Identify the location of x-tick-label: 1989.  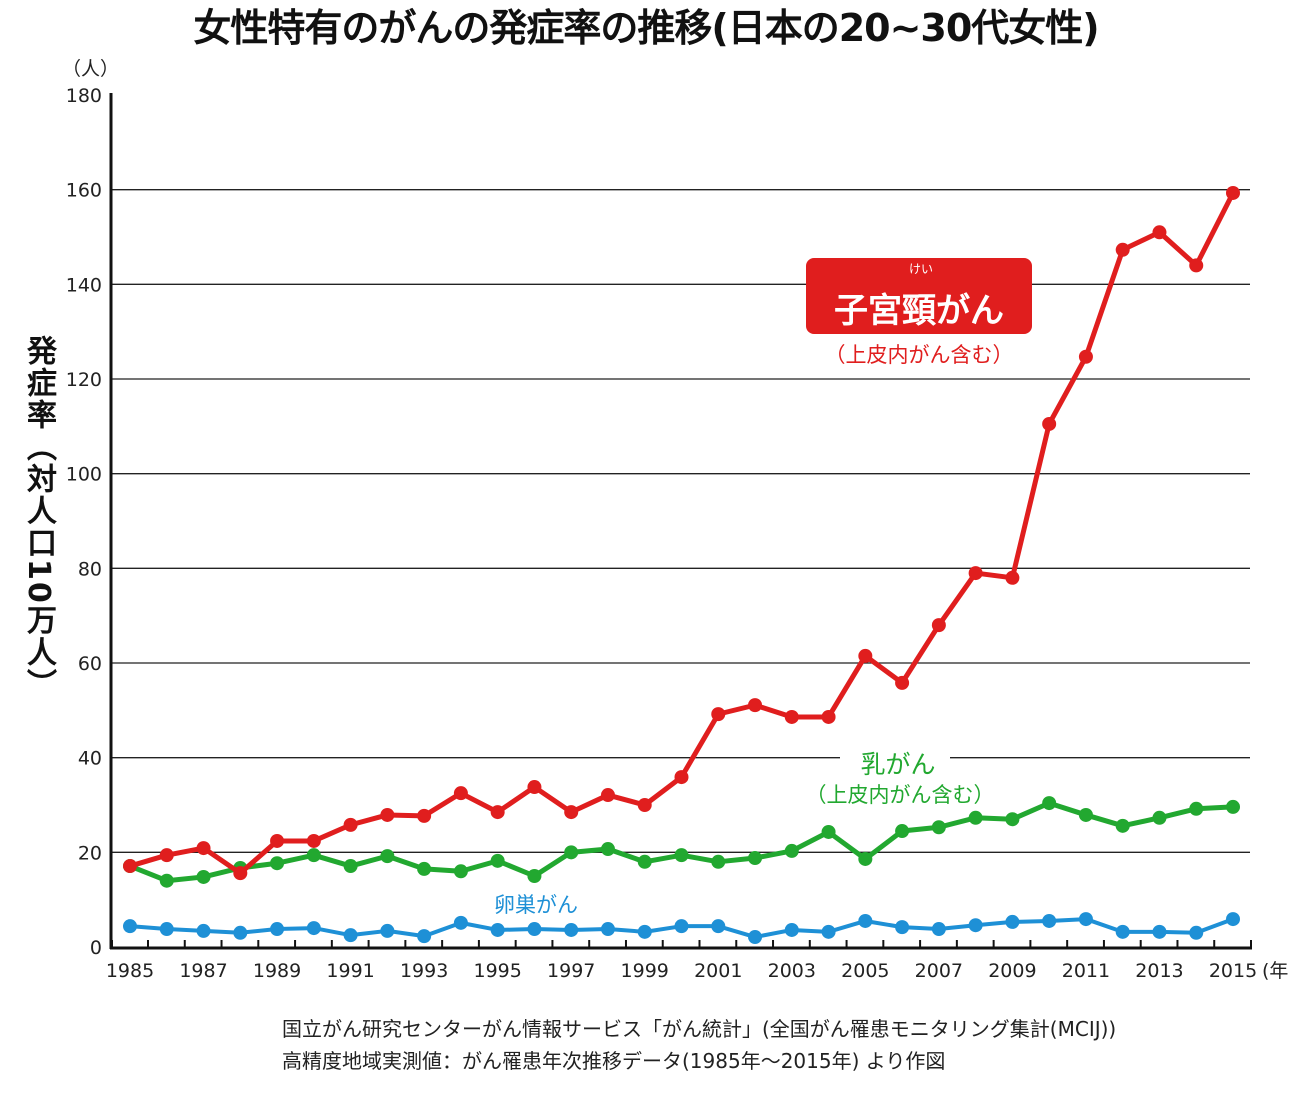
(277, 971).